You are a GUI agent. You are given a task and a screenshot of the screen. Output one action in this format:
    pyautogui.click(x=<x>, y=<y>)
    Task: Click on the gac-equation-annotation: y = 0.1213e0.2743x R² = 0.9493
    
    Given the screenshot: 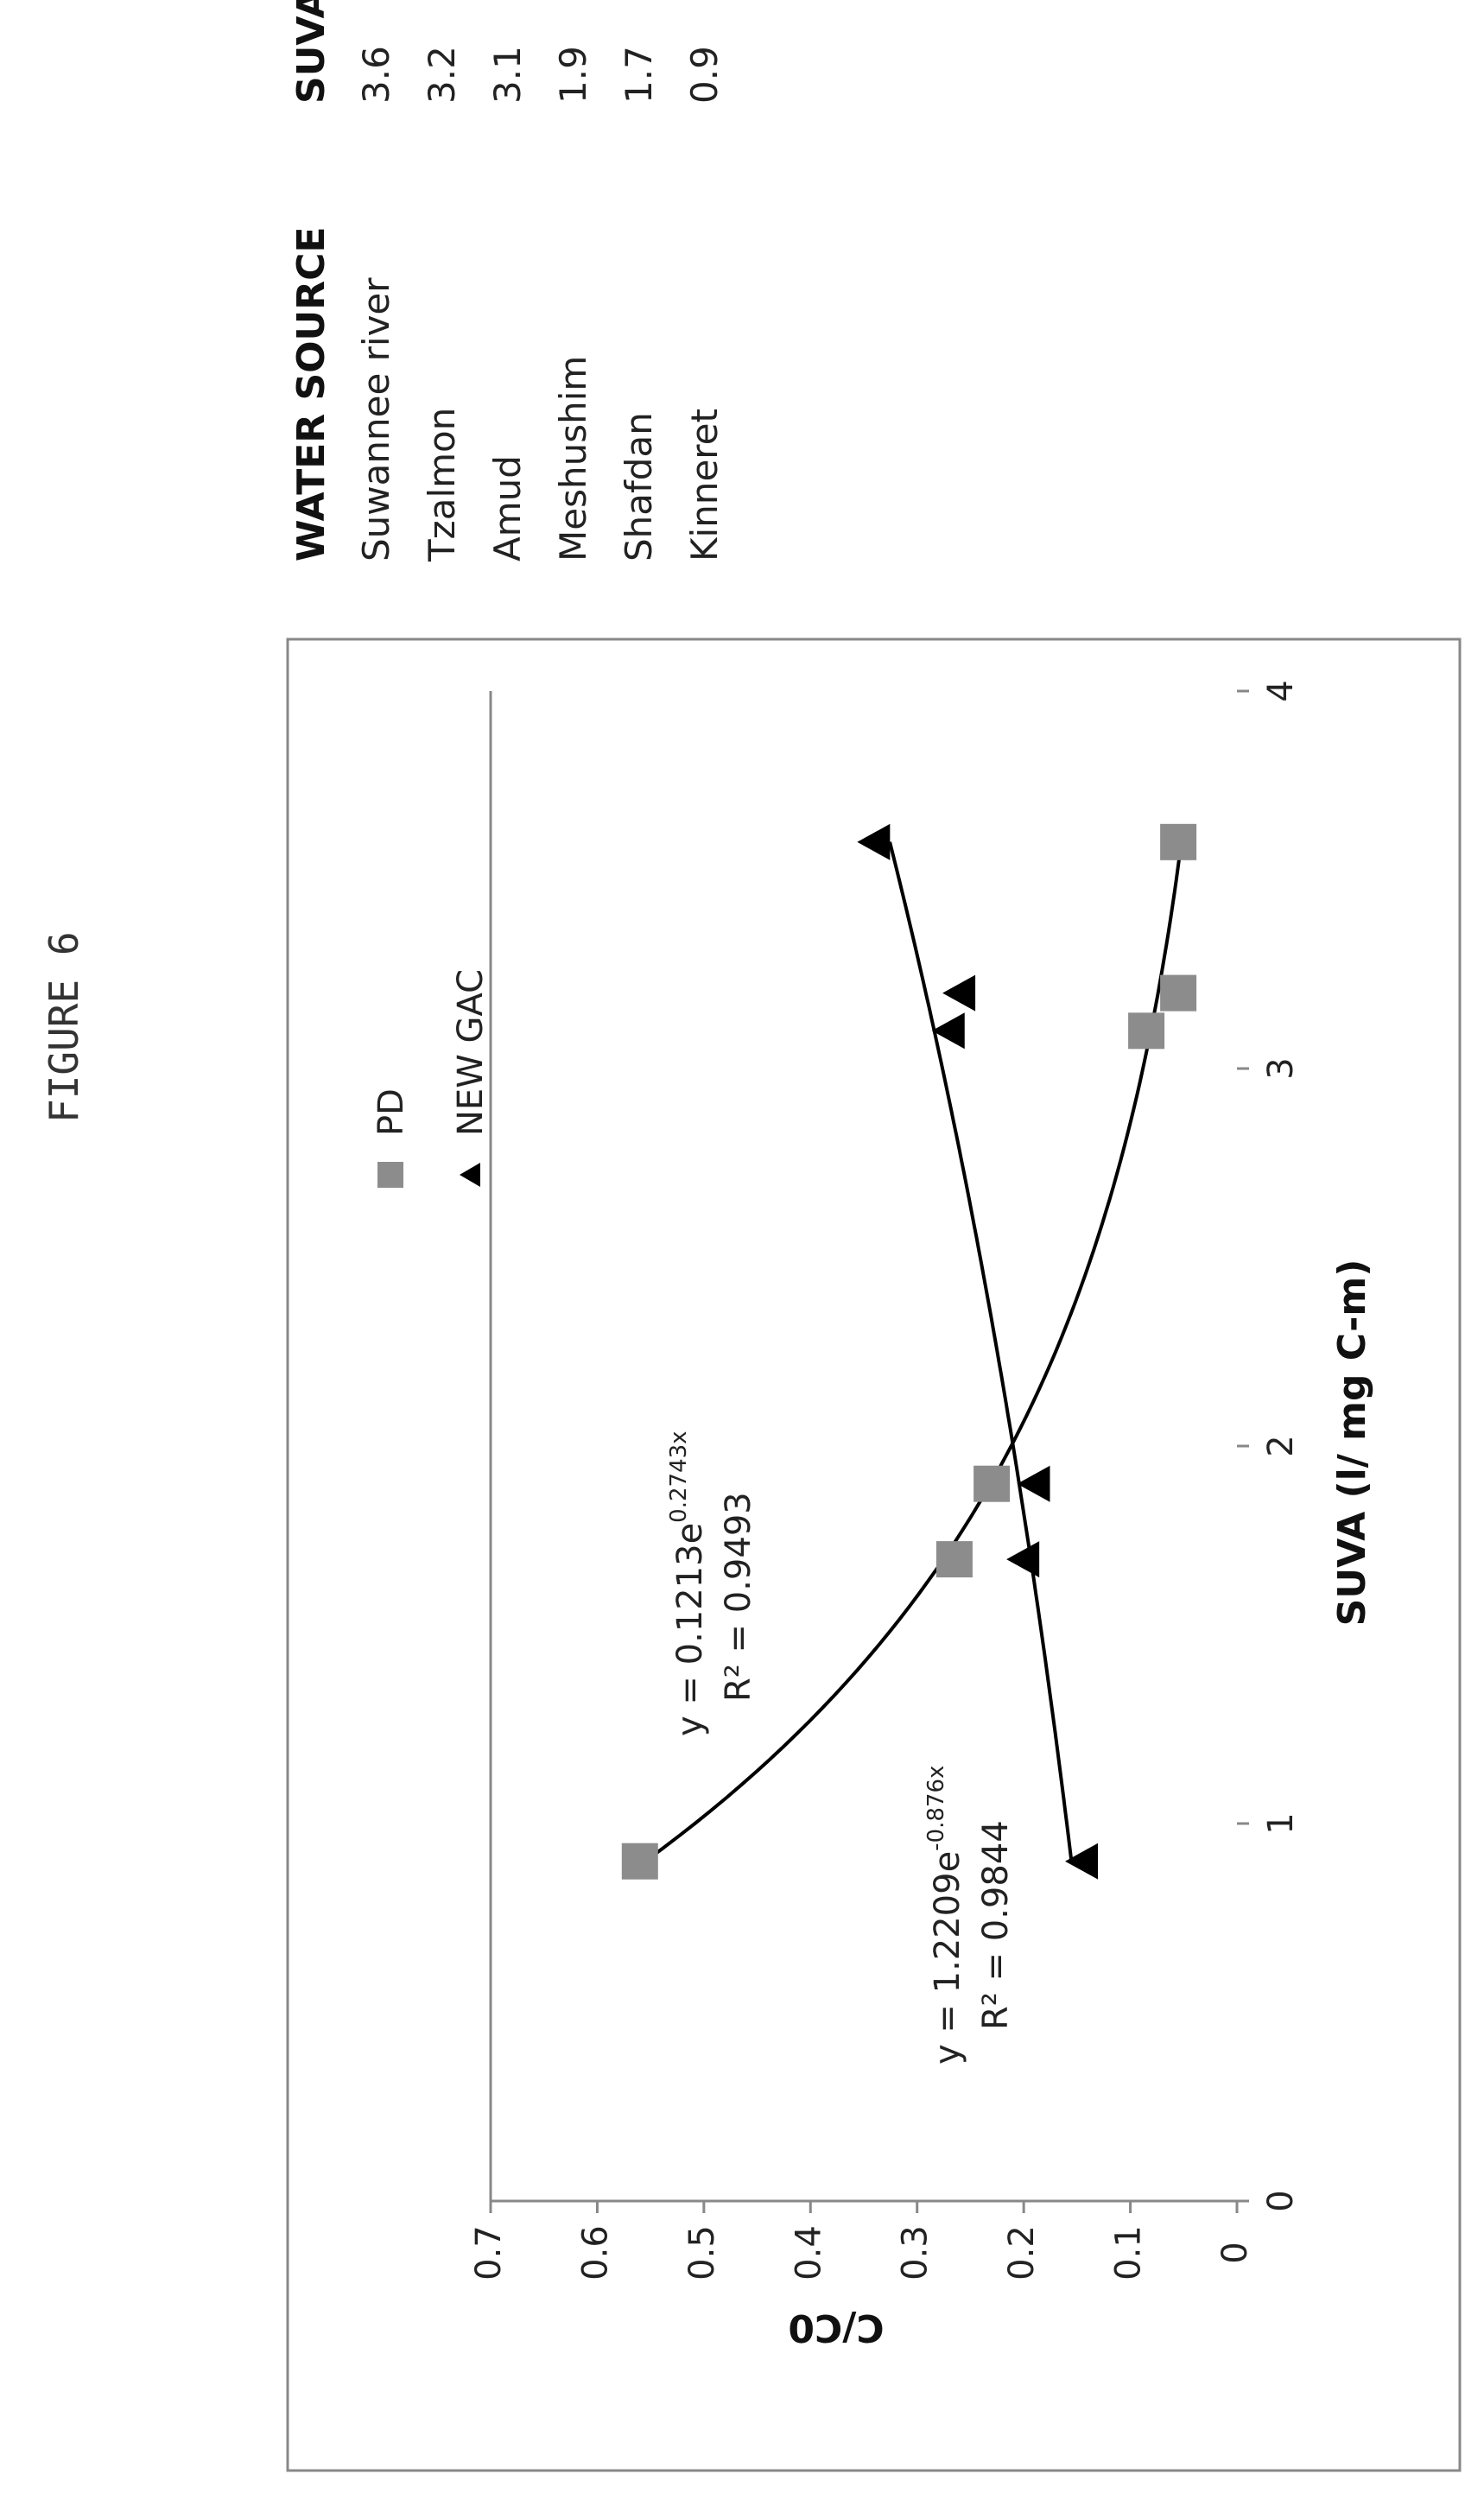 What is the action you would take?
    pyautogui.click(x=712, y=1583)
    